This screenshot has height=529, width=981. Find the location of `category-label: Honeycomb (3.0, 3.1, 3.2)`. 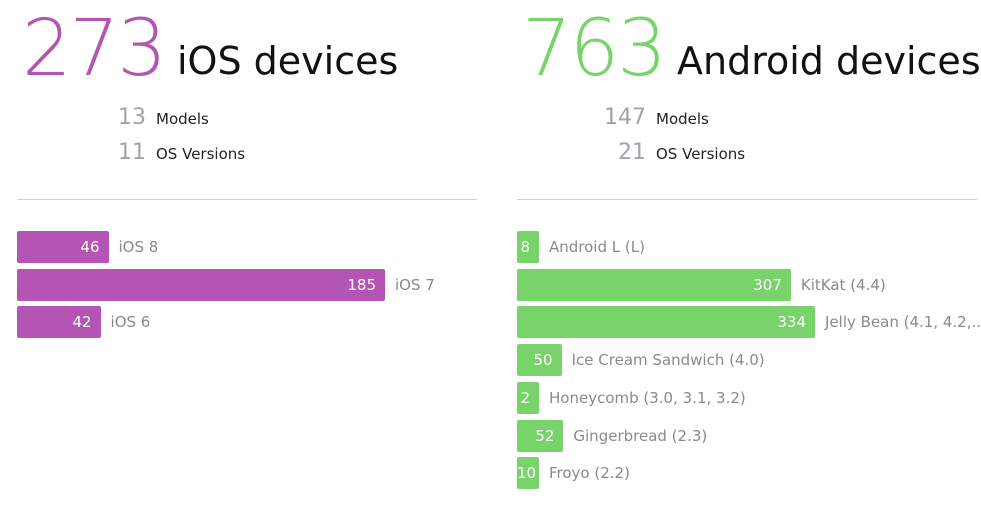

category-label: Honeycomb (3.0, 3.1, 3.2) is located at coordinates (647, 397).